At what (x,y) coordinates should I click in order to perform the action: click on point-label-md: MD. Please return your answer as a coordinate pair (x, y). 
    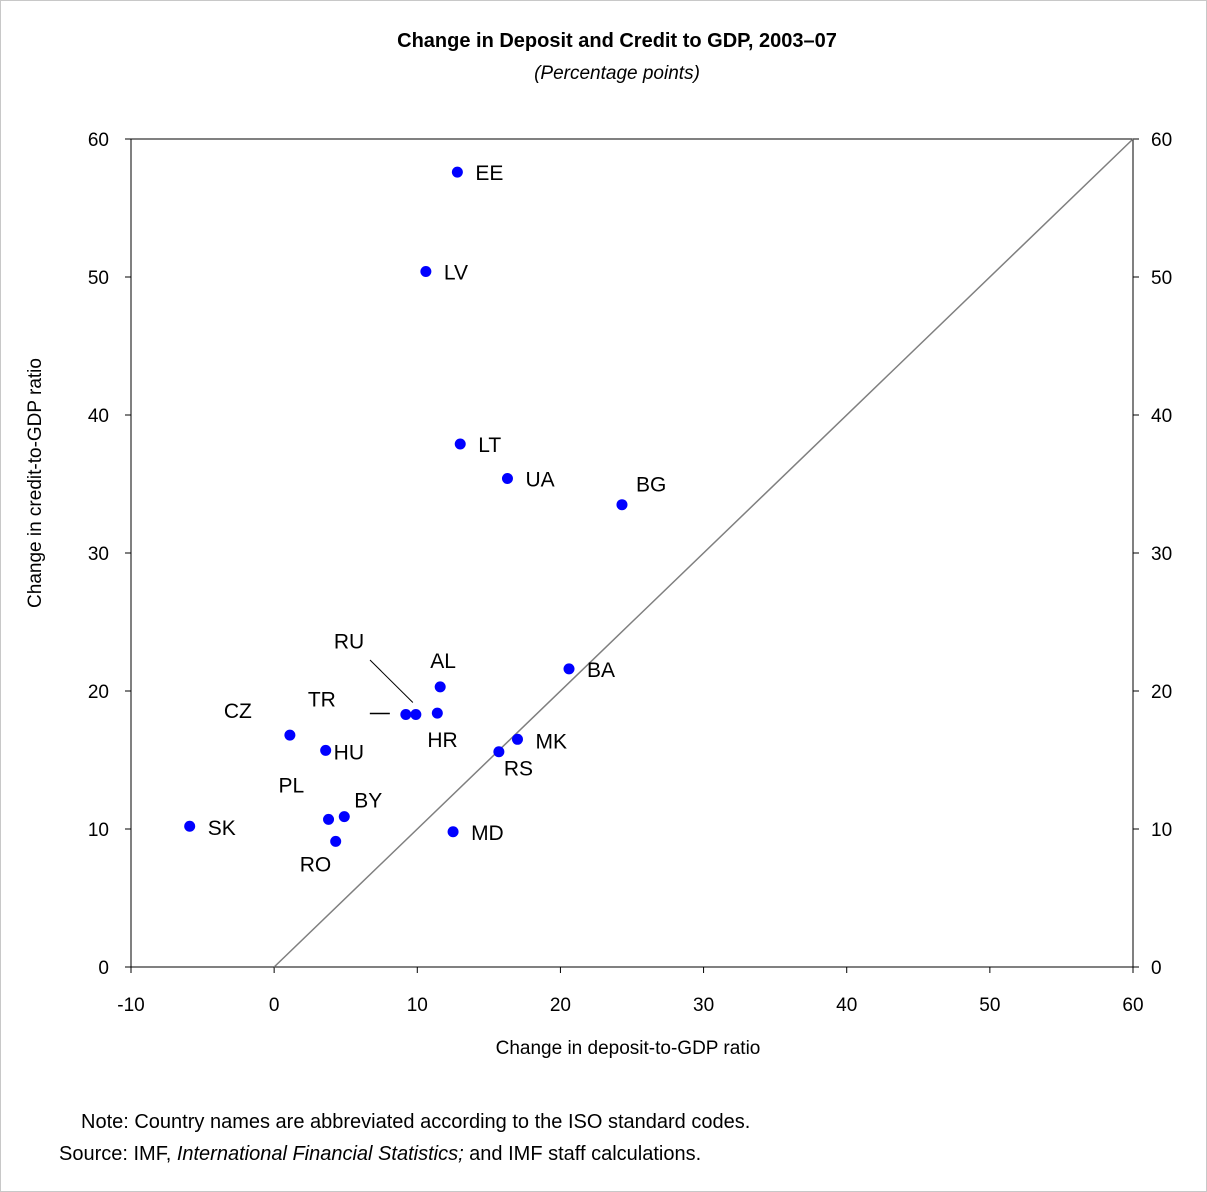
    Looking at the image, I should click on (487, 833).